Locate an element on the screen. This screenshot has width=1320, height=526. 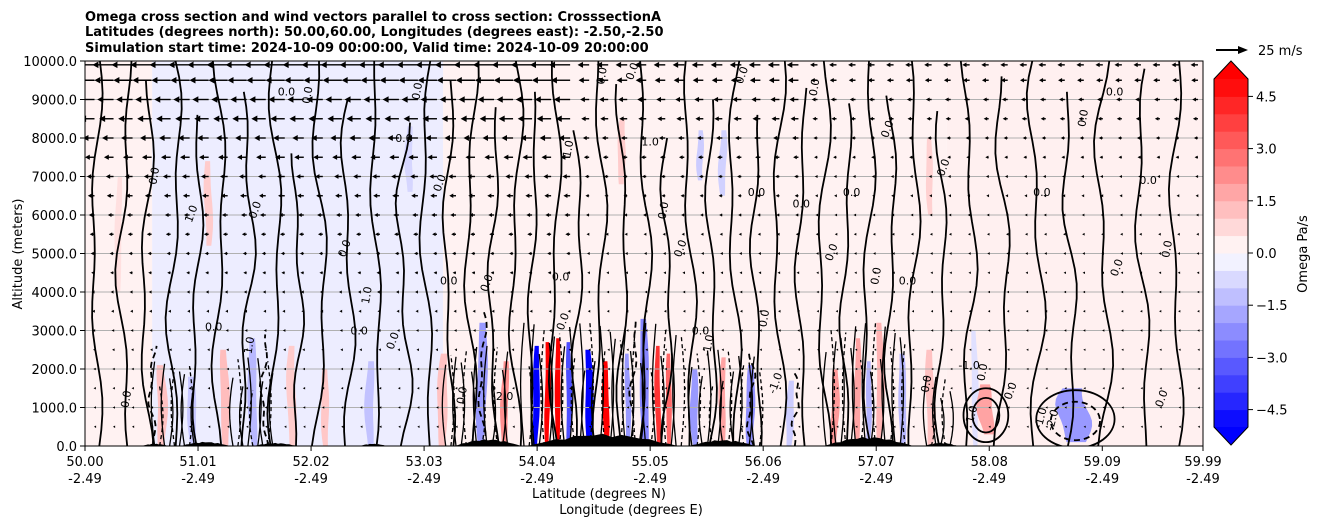
colorbar-extend-min is located at coordinates (1231, 436).